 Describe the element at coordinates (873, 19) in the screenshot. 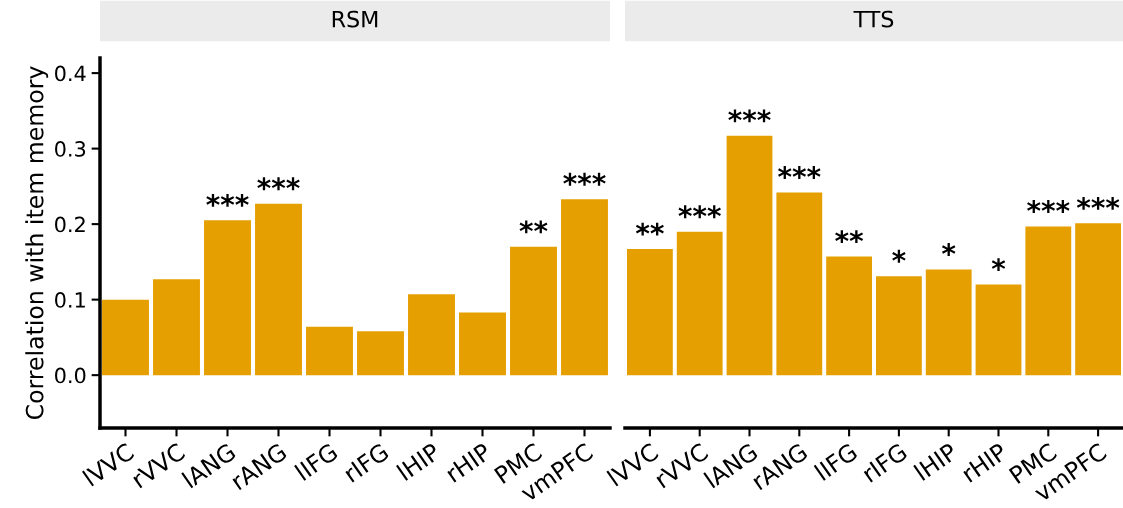

I see `chart-title: TTS` at that location.